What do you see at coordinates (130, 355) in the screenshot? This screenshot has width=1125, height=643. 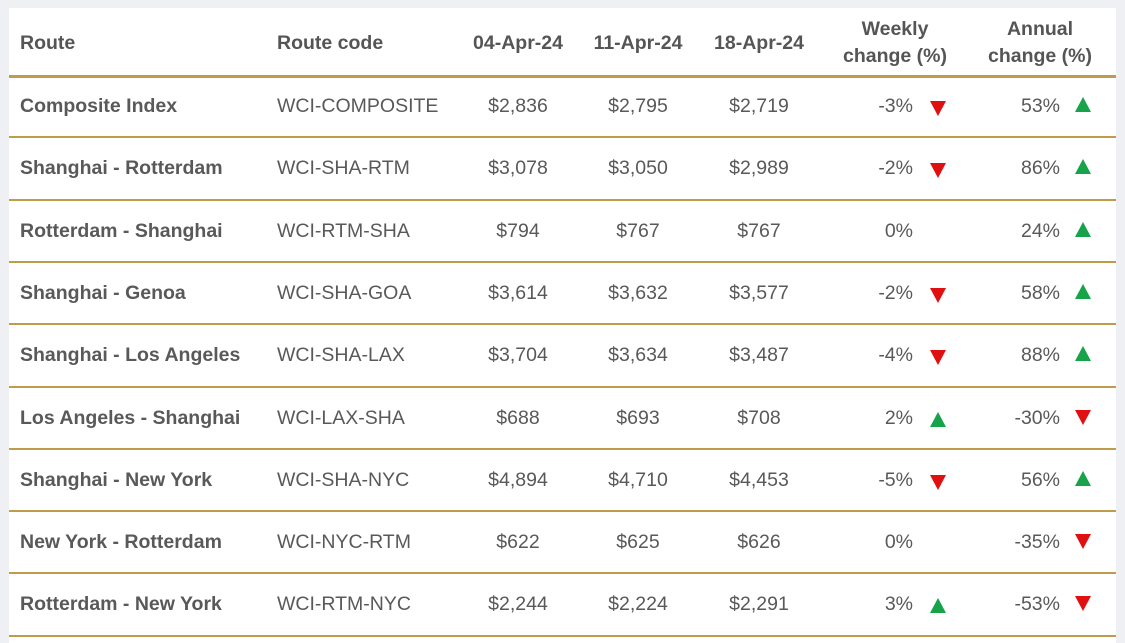 I see `row-route: Shanghai - Los Angeles` at bounding box center [130, 355].